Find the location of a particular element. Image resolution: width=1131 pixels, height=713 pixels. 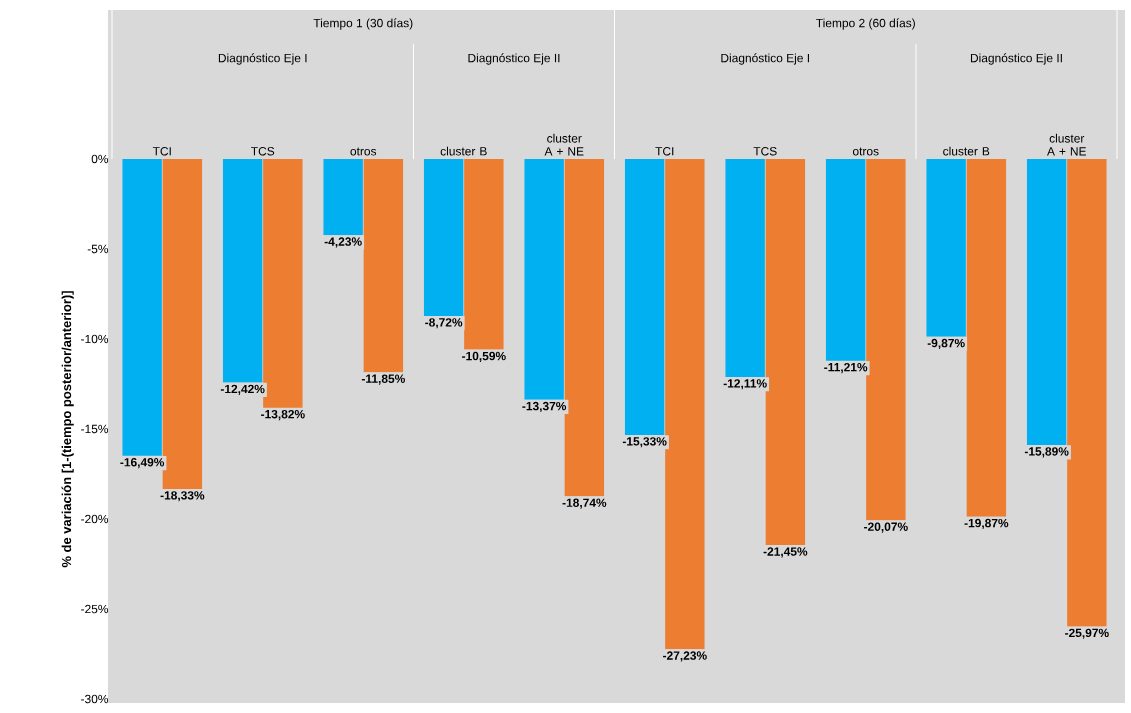

text: Tiempo 1 (30 días) is located at coordinates (363, 24).